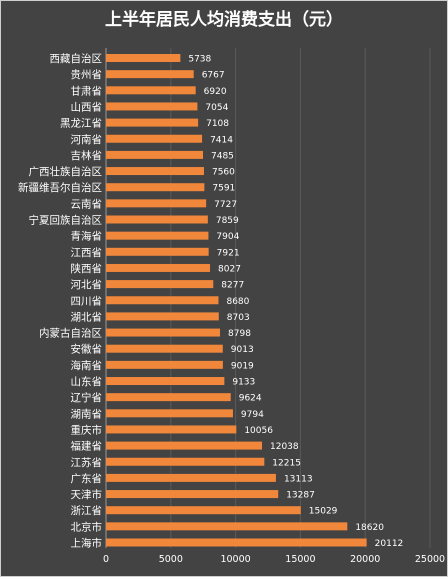  Describe the element at coordinates (106, 559) in the screenshot. I see `x-tick-label: 0` at that location.